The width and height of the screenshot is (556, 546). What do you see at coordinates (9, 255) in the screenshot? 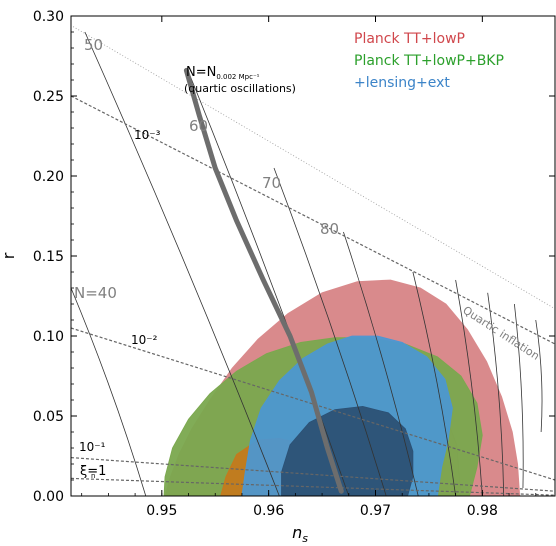
I see `y-axis-label: r` at bounding box center [9, 255].